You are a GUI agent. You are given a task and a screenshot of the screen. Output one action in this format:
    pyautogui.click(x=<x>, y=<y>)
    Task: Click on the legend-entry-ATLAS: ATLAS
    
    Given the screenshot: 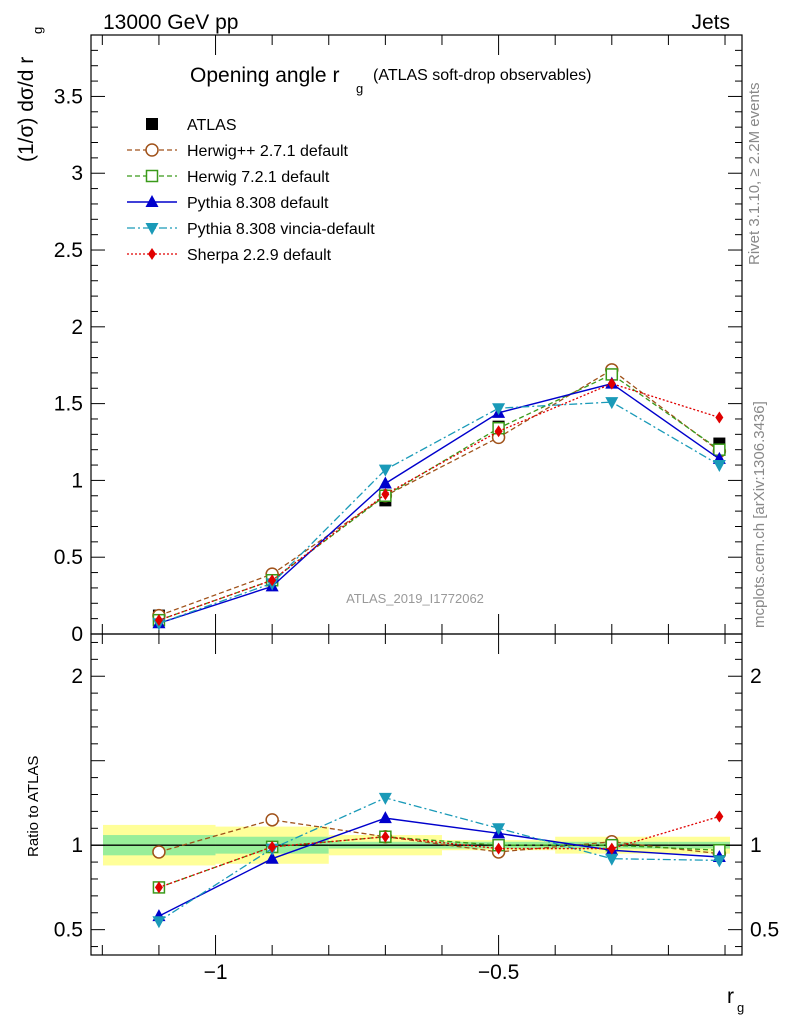 What is the action you would take?
    pyautogui.click(x=191, y=125)
    